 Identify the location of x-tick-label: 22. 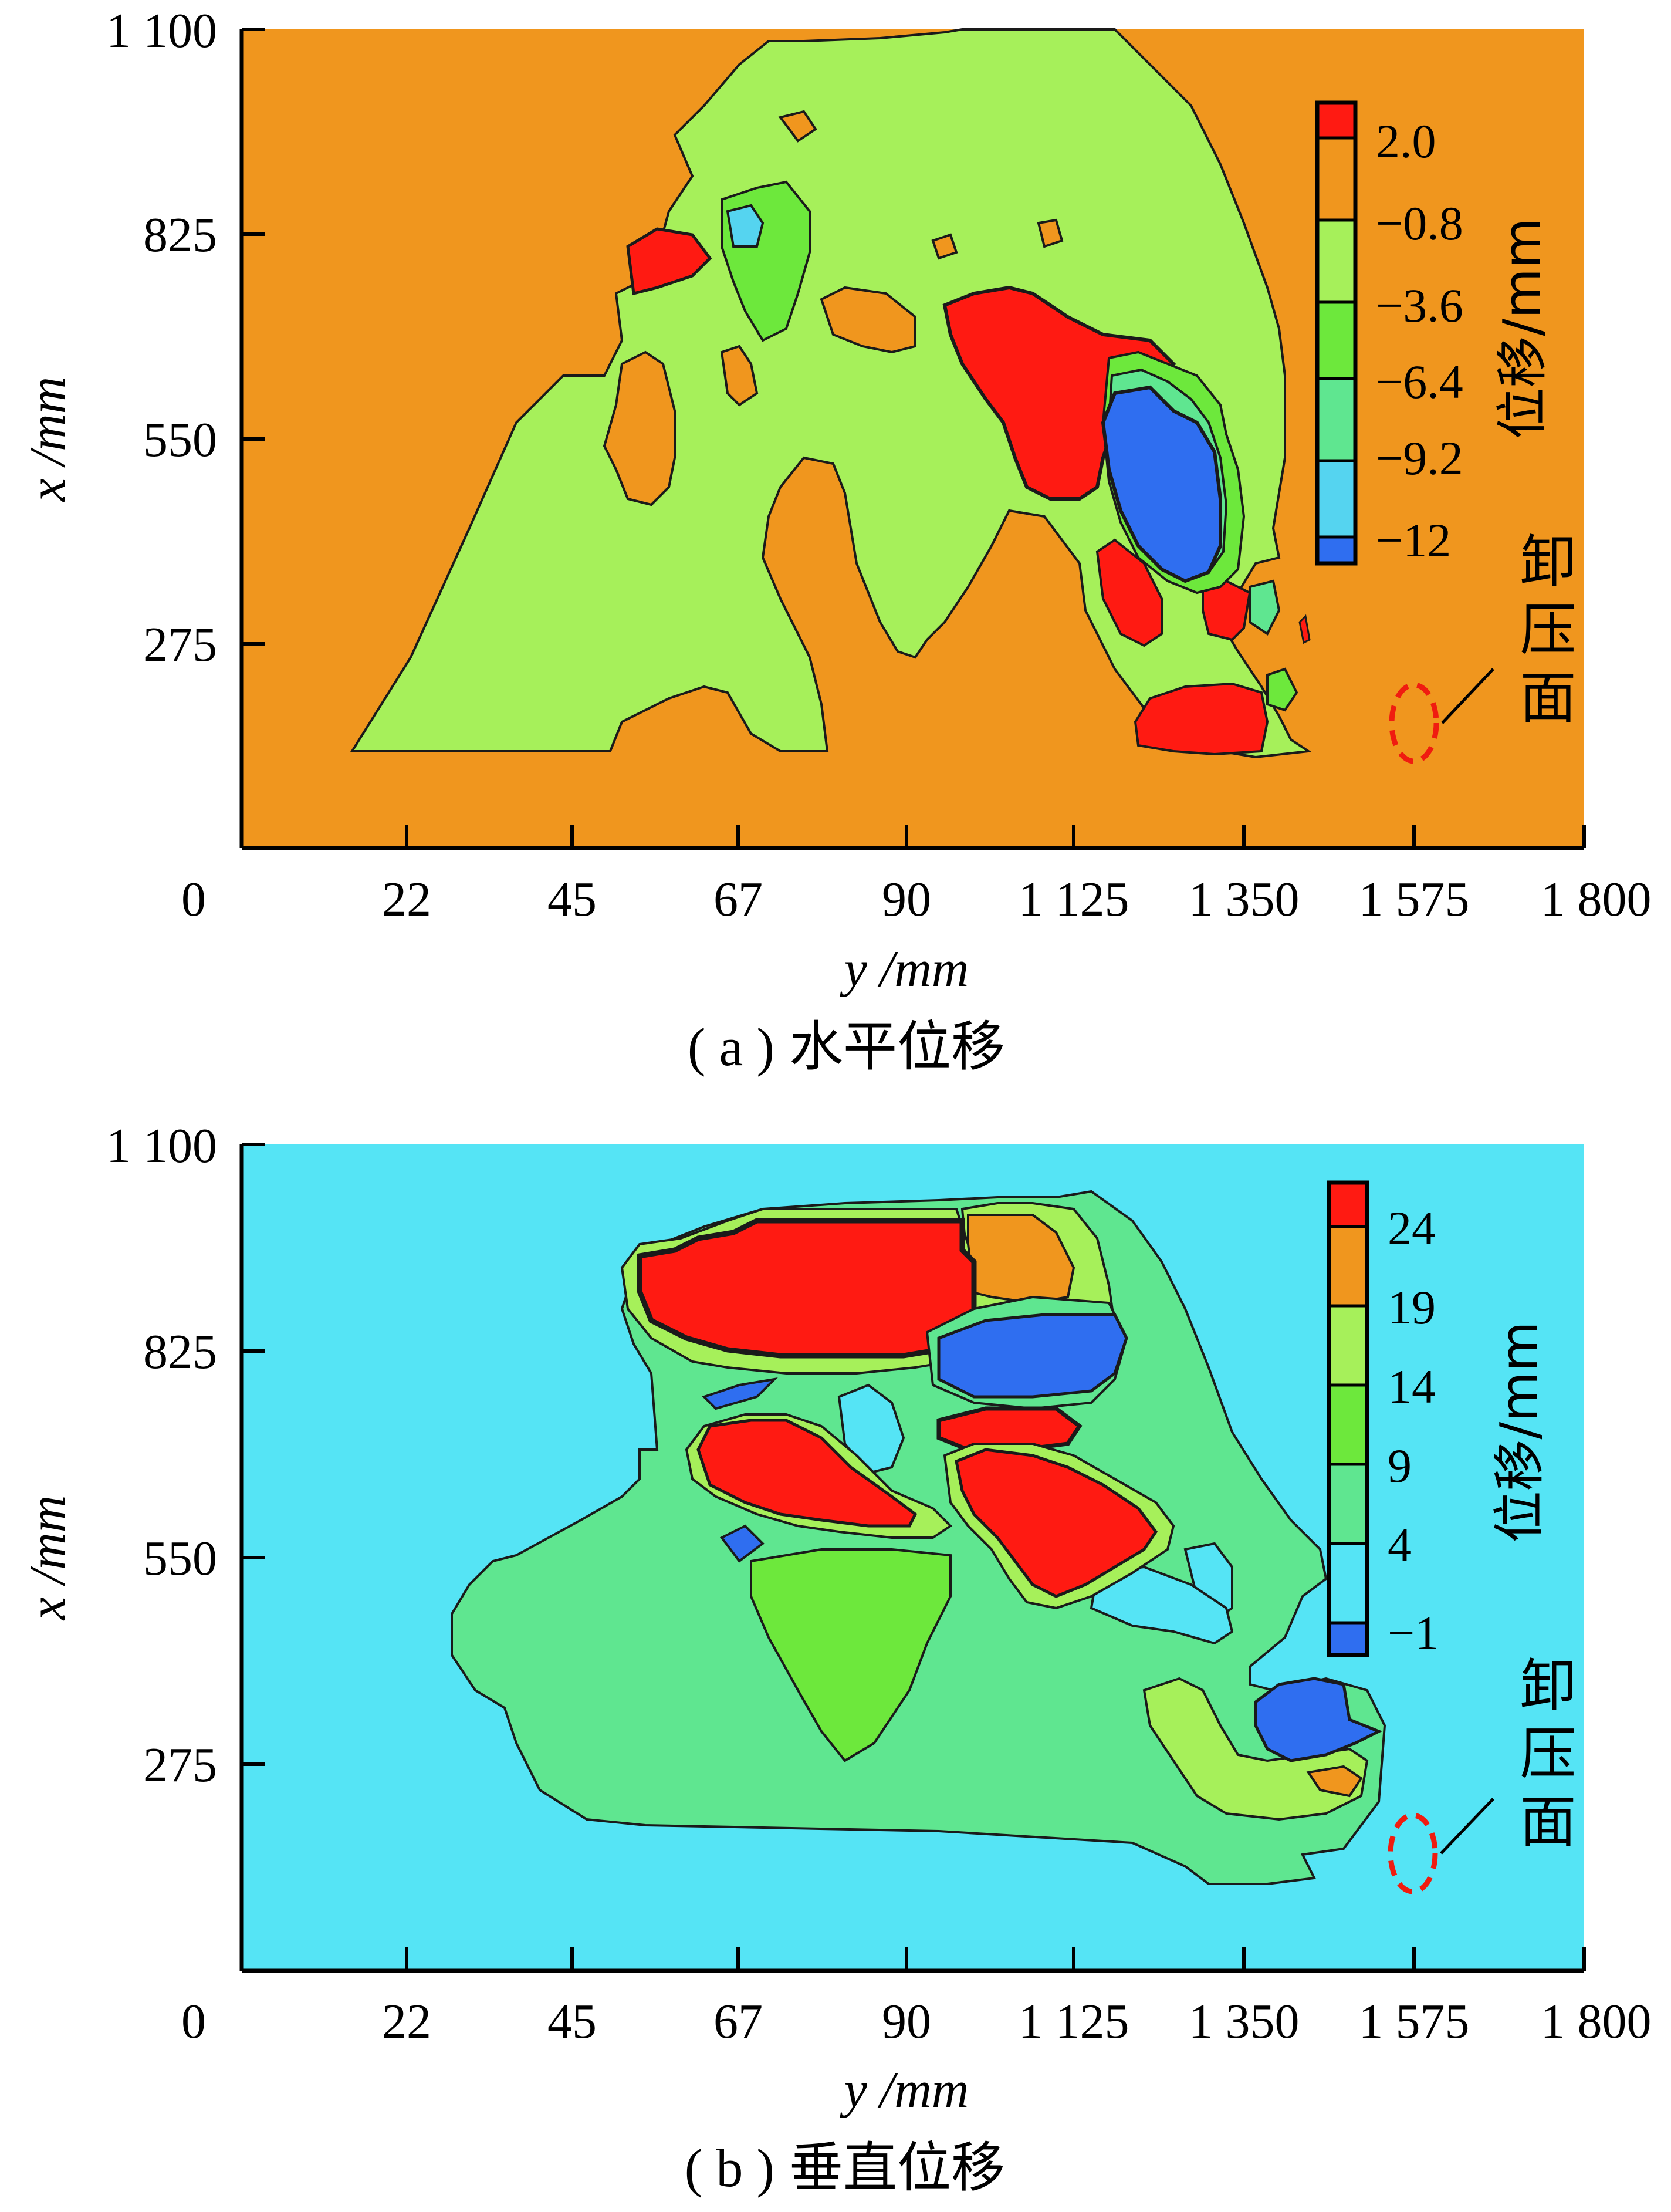
(406, 899).